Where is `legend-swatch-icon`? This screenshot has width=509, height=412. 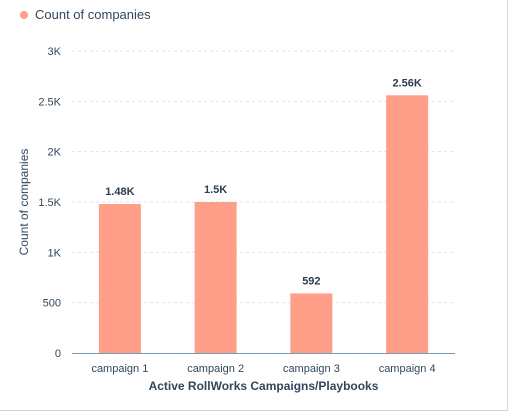 legend-swatch-icon is located at coordinates (24, 14).